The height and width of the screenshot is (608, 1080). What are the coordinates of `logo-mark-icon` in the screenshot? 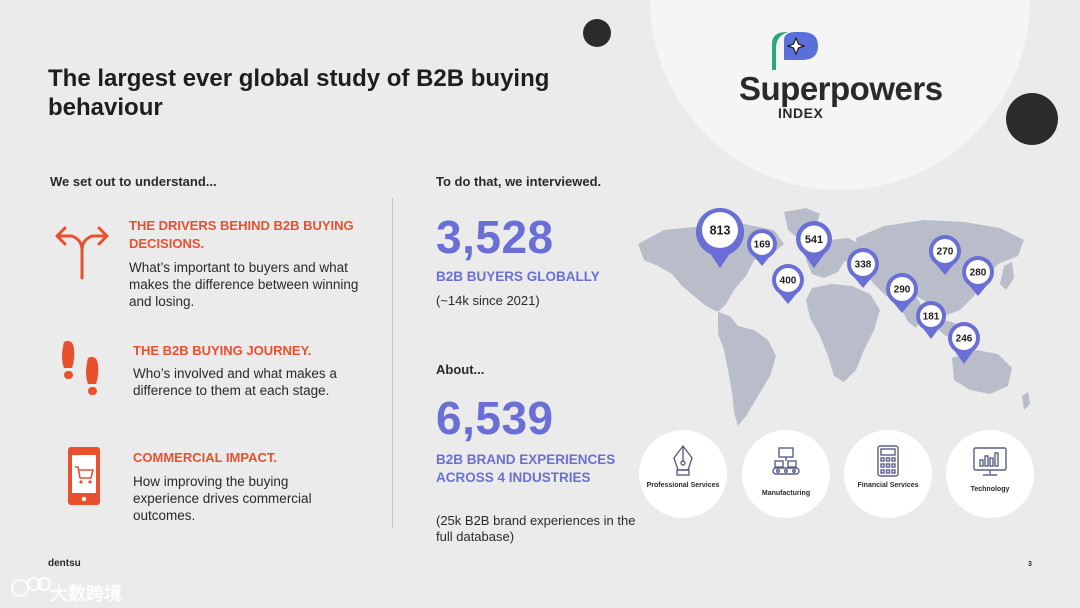 It's located at (795, 51).